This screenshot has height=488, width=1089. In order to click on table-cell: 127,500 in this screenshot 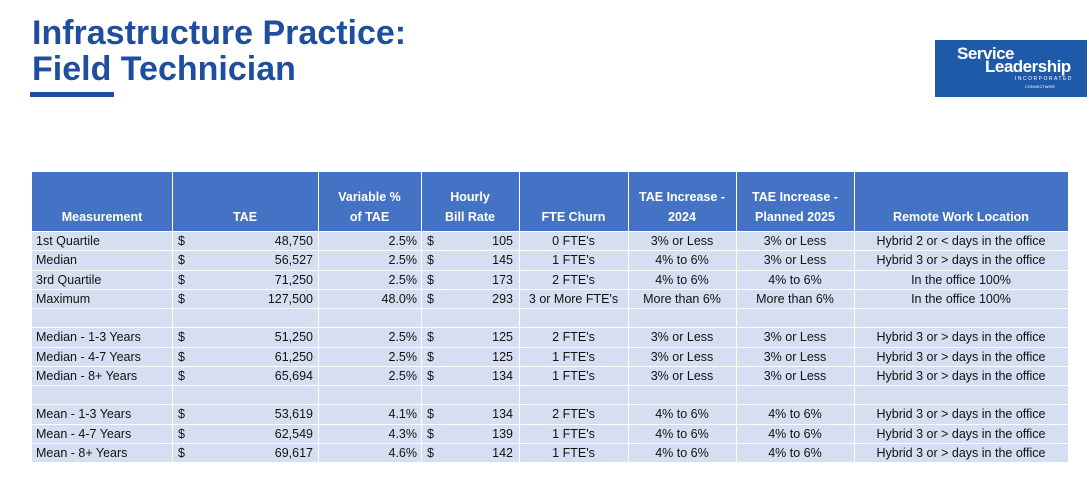, I will do `click(290, 298)`.